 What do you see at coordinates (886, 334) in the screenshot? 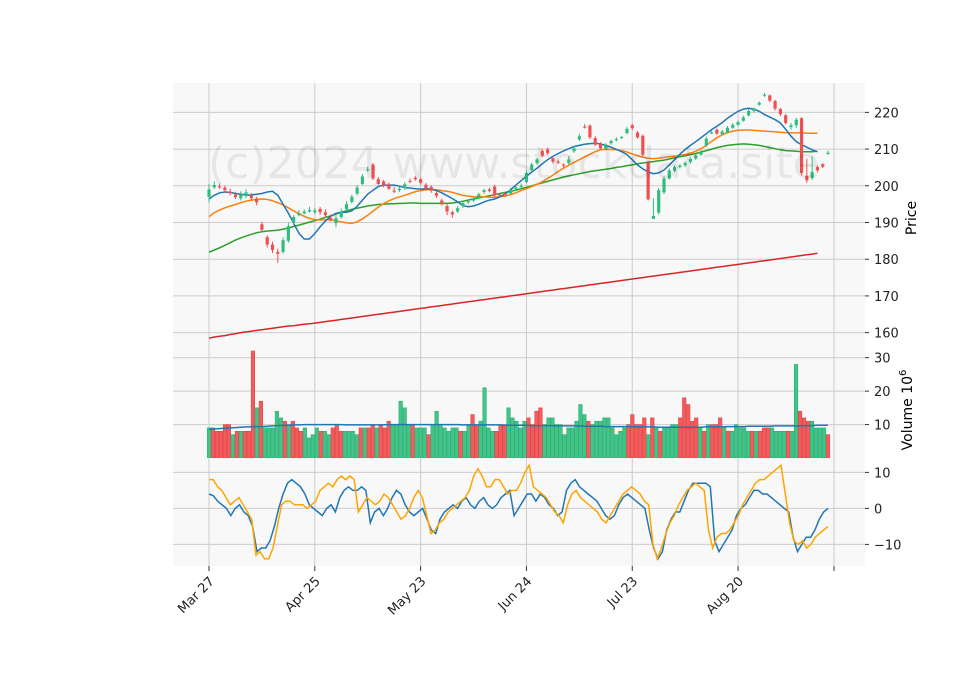
I see `price-axis-tick-label: 160` at bounding box center [886, 334].